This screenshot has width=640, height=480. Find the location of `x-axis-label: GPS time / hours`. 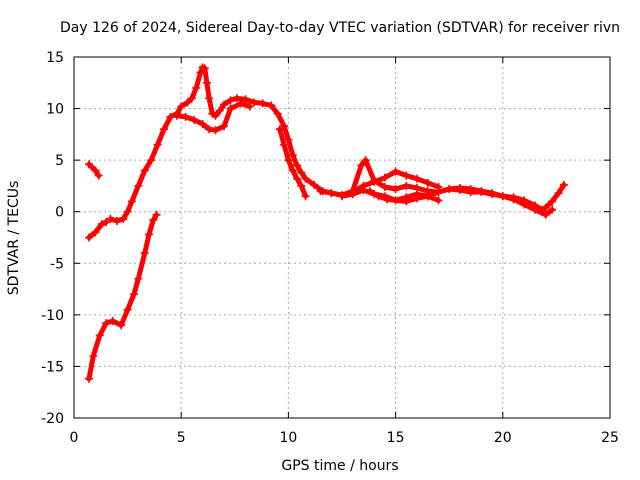

x-axis-label: GPS time / hours is located at coordinates (339, 466).